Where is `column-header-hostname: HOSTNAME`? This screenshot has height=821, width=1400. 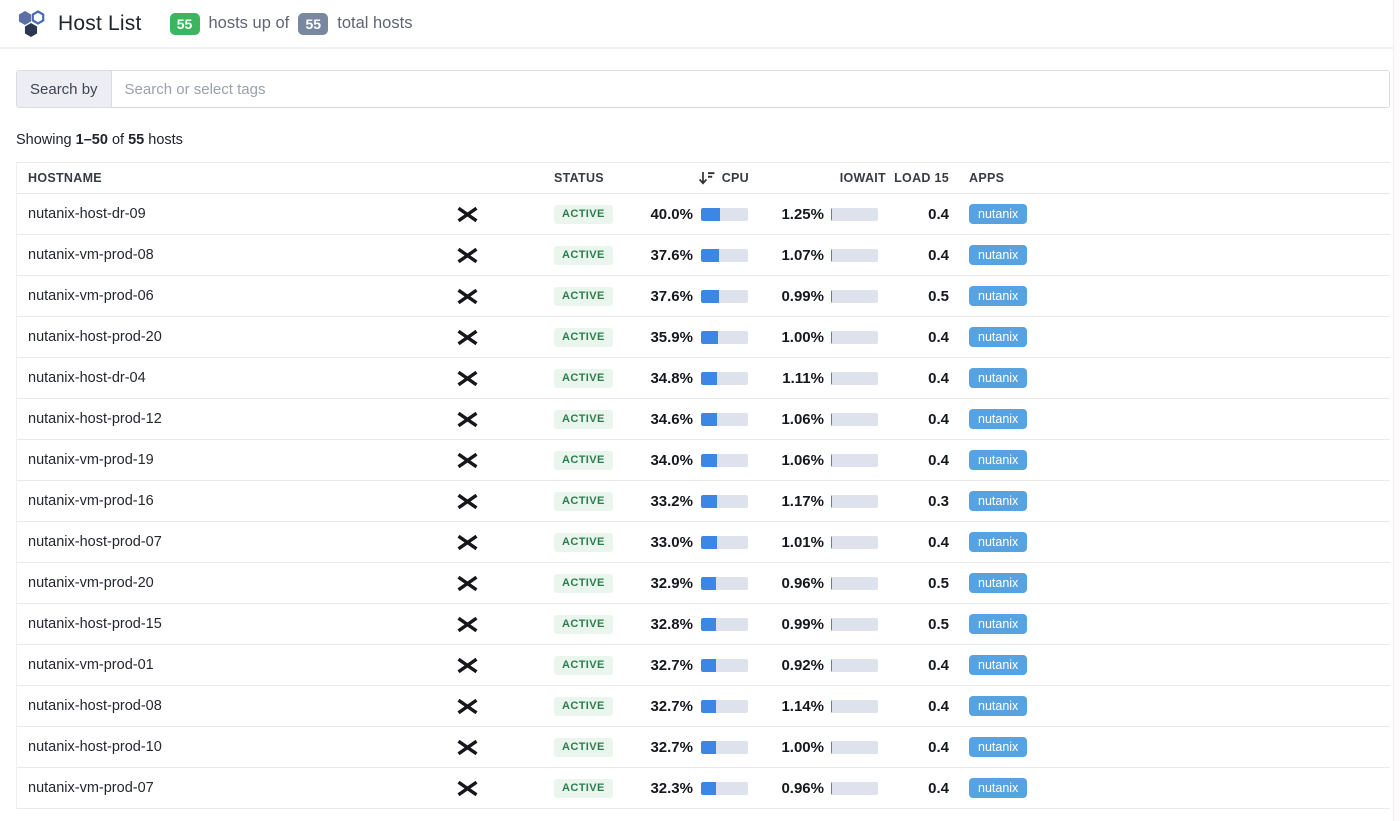 column-header-hostname: HOSTNAME is located at coordinates (65, 178).